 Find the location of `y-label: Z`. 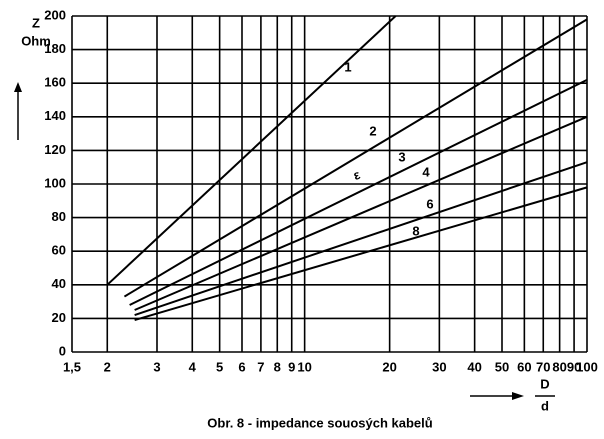

y-label: Z is located at coordinates (36, 22).